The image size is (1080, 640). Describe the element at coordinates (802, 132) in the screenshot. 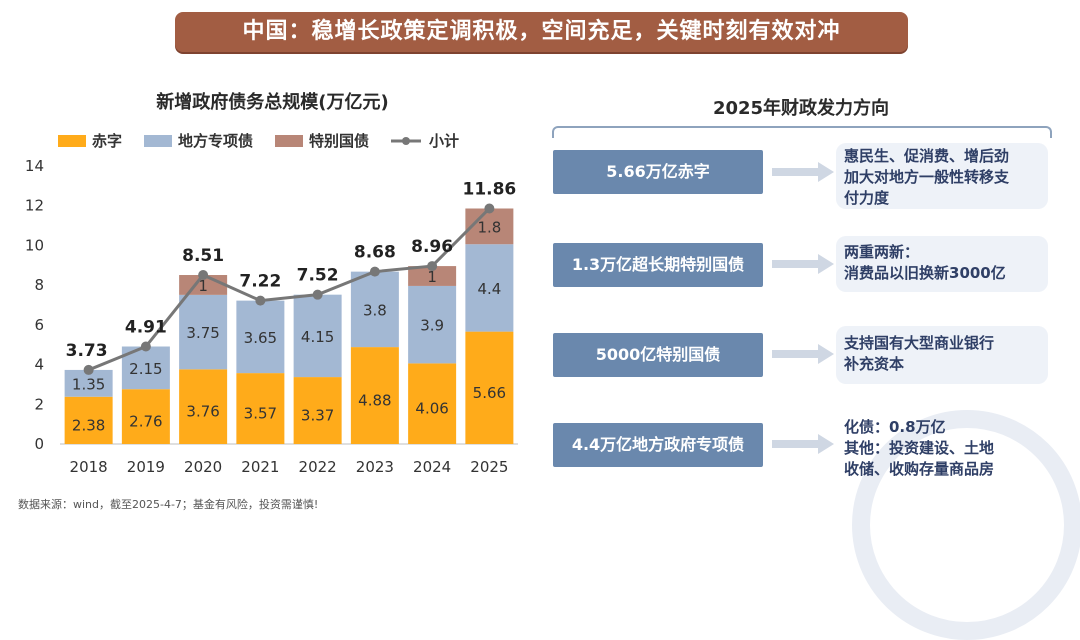

I see `right-bracket` at that location.